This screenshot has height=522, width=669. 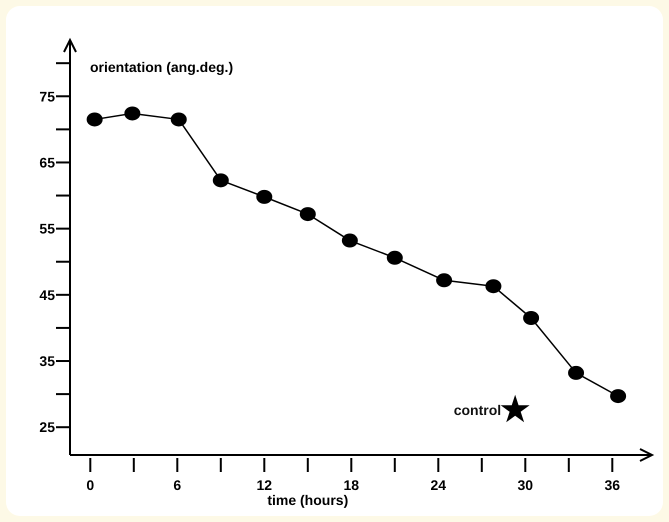 I want to click on x-tick-label: 30, so click(x=526, y=485).